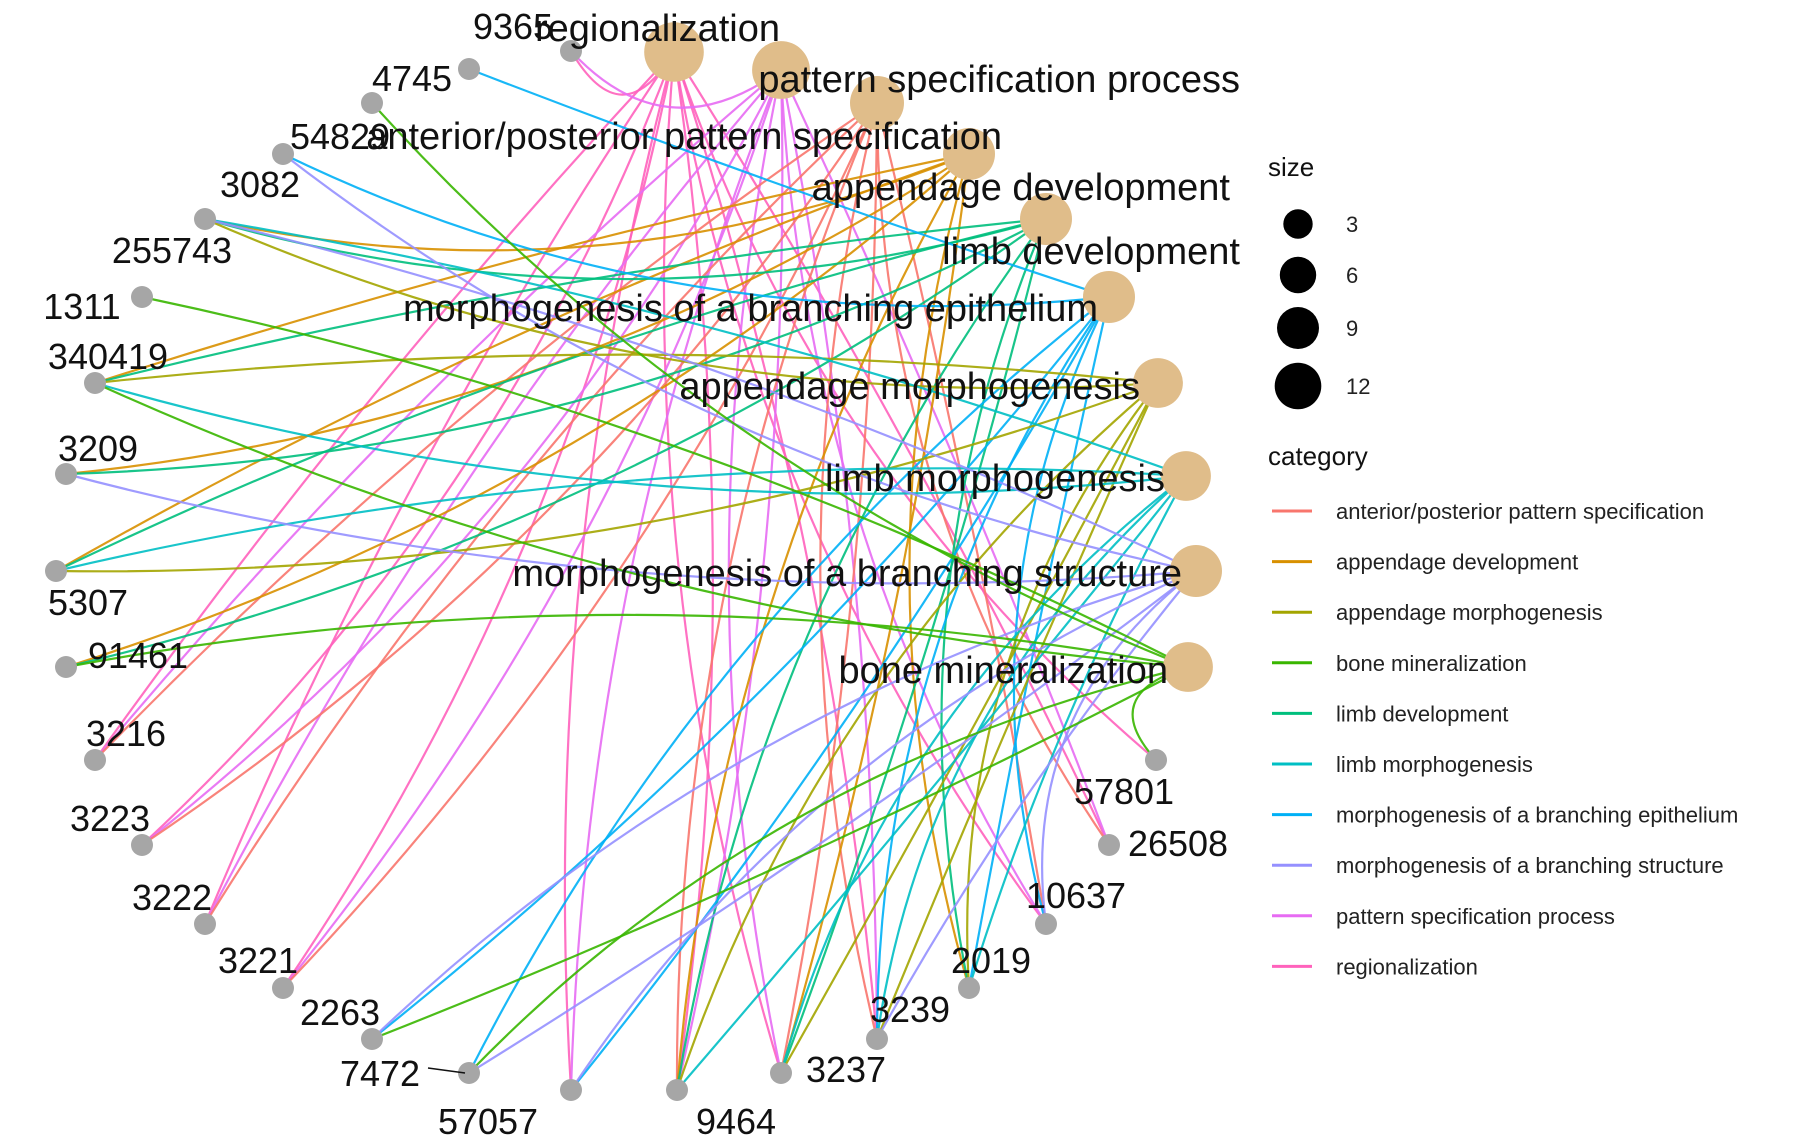 This screenshot has width=1804, height=1141. I want to click on legend-category-title: category, so click(1318, 456).